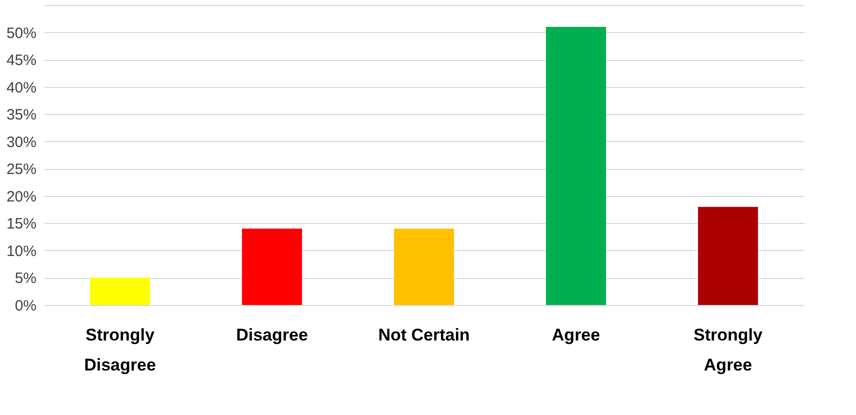 This screenshot has width=856, height=415. What do you see at coordinates (272, 335) in the screenshot?
I see `x-tick-label: Disagree` at bounding box center [272, 335].